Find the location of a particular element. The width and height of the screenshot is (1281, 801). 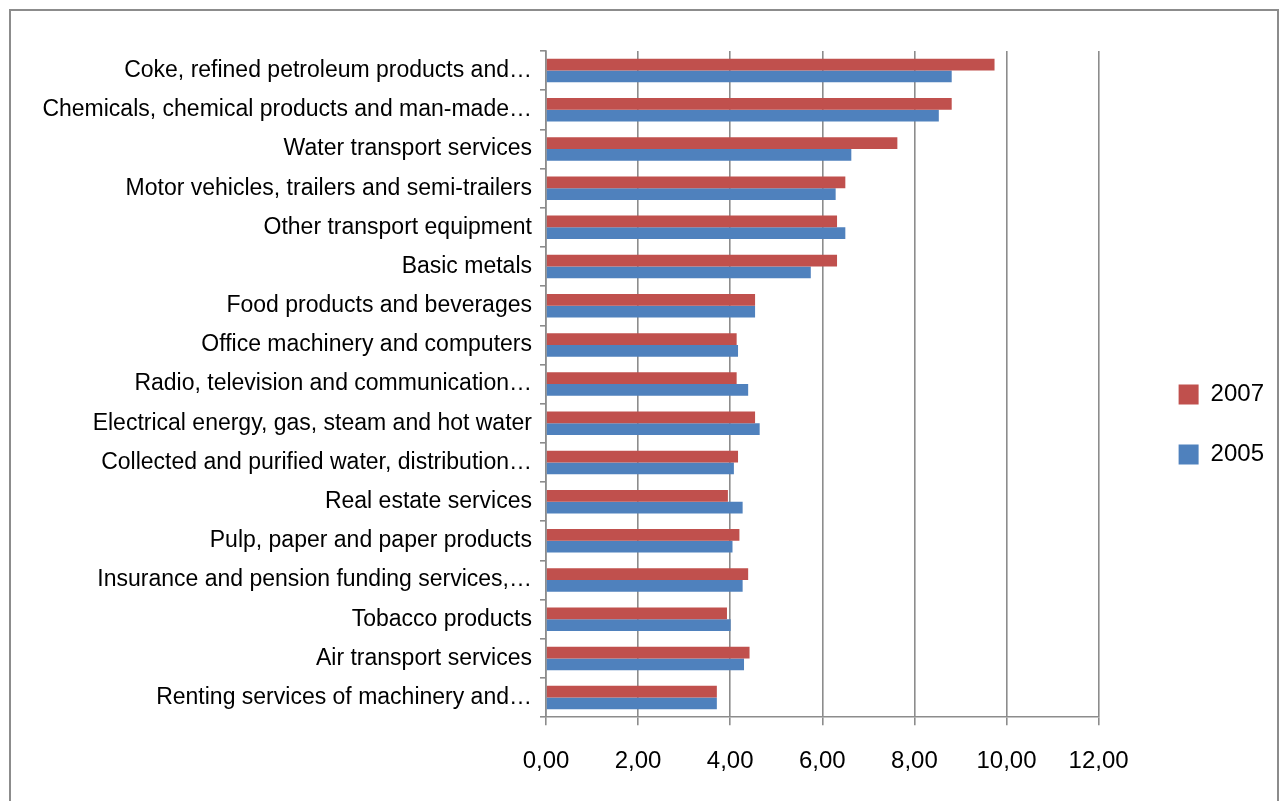

y-tick-label: Other transport equipment is located at coordinates (398, 225).